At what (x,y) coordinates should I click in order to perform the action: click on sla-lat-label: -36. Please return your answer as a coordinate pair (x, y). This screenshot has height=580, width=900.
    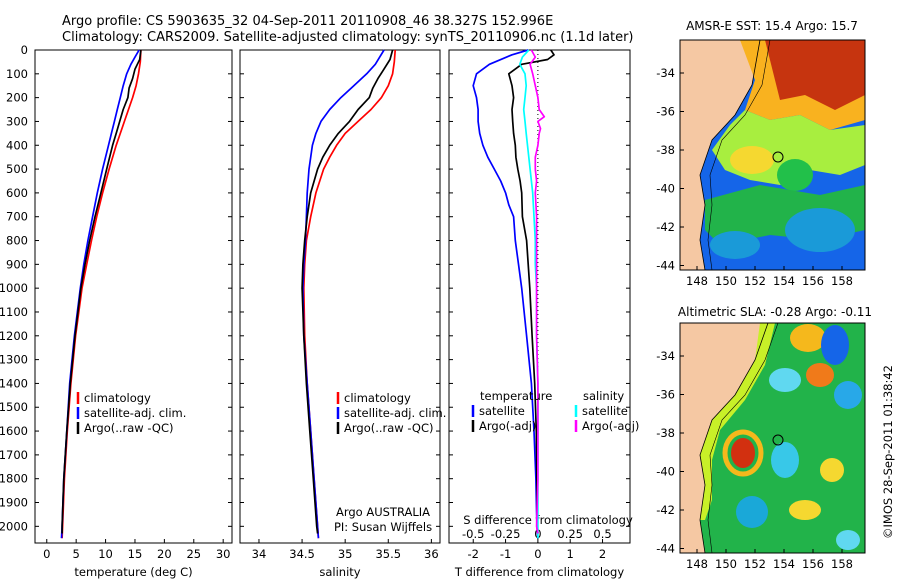
    Looking at the image, I should click on (665, 395).